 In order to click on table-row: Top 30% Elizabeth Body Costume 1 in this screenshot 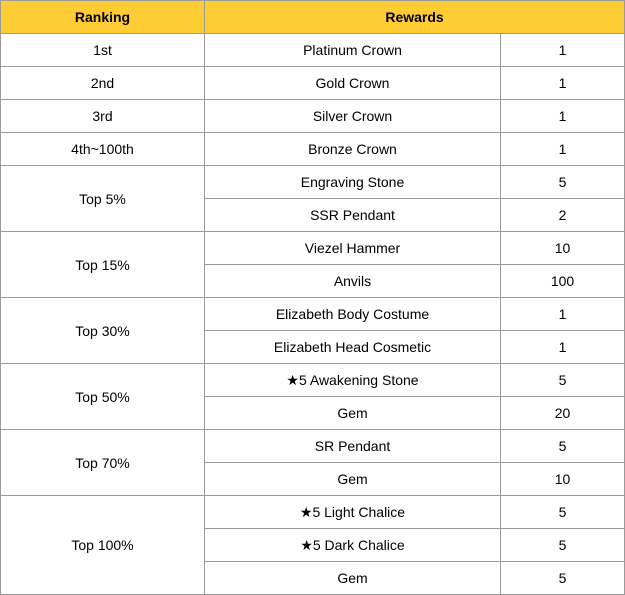, I will do `click(312, 330)`.